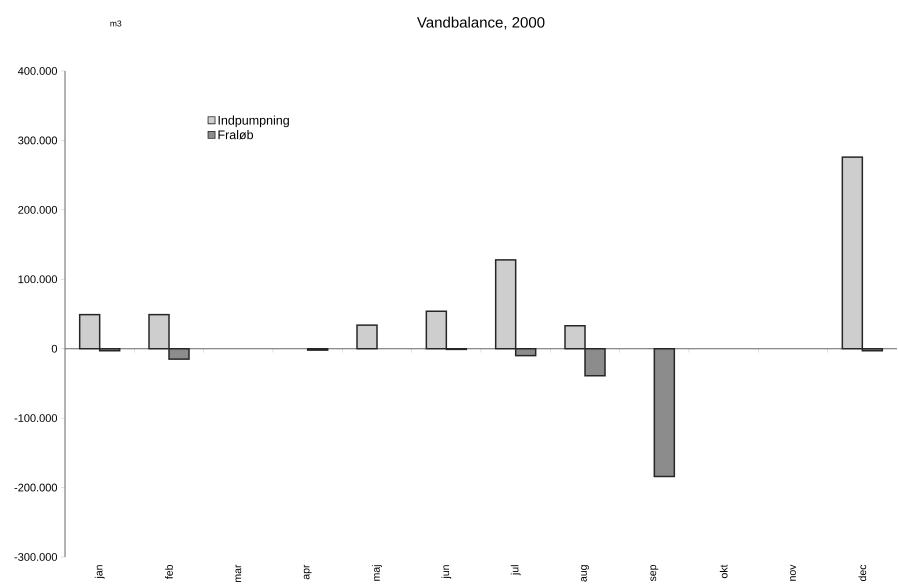 This screenshot has width=899, height=585. Describe the element at coordinates (36, 557) in the screenshot. I see `y-tick-label: -300.000` at that location.